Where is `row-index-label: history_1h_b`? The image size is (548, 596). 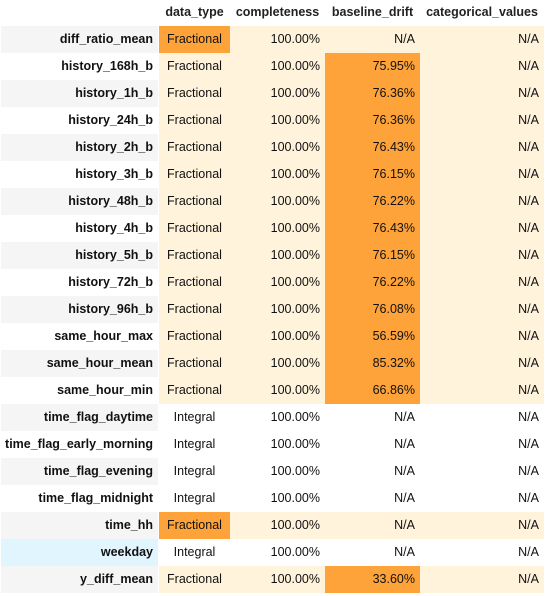 row-index-label: history_1h_b is located at coordinates (79, 93).